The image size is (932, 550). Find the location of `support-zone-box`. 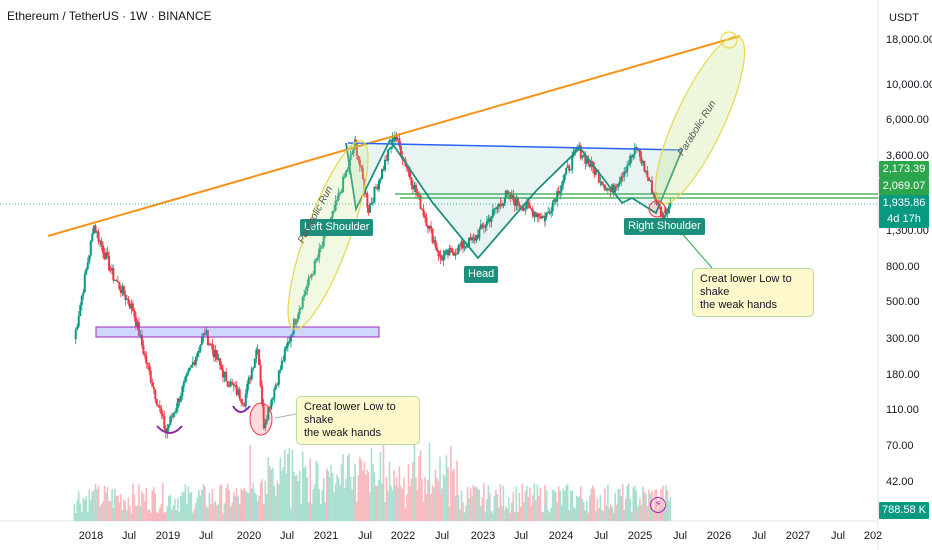

support-zone-box is located at coordinates (237, 332).